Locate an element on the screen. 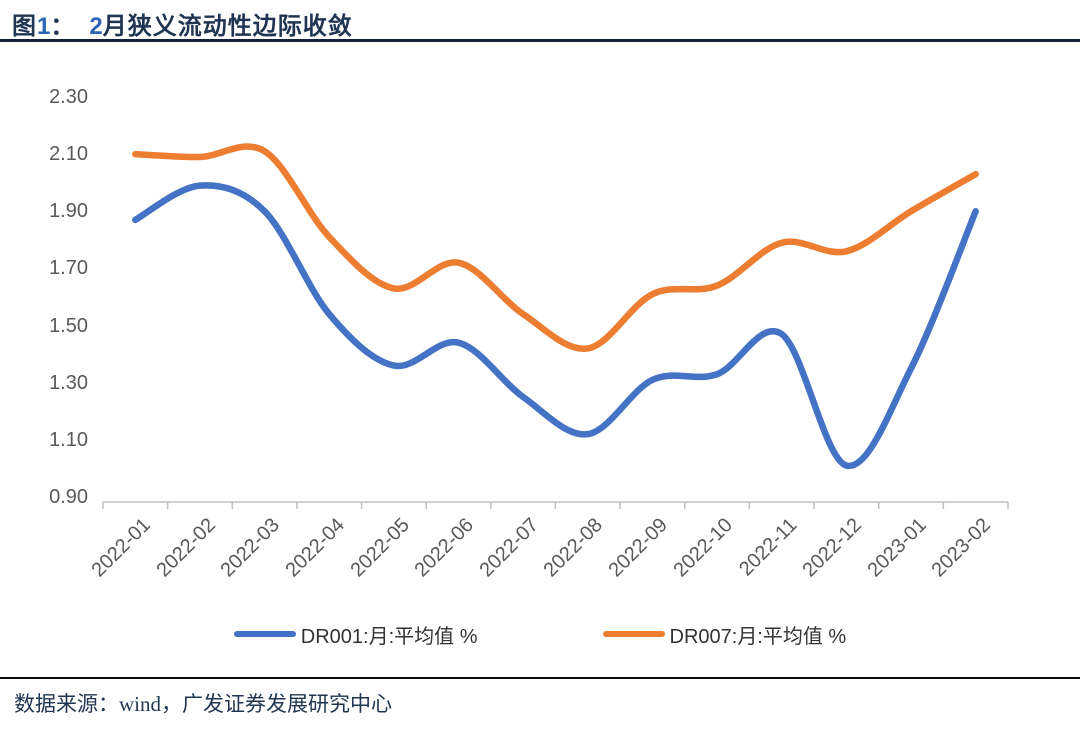 The image size is (1080, 740). legend-item-dr001: DR001:月:平均值 % is located at coordinates (355, 634).